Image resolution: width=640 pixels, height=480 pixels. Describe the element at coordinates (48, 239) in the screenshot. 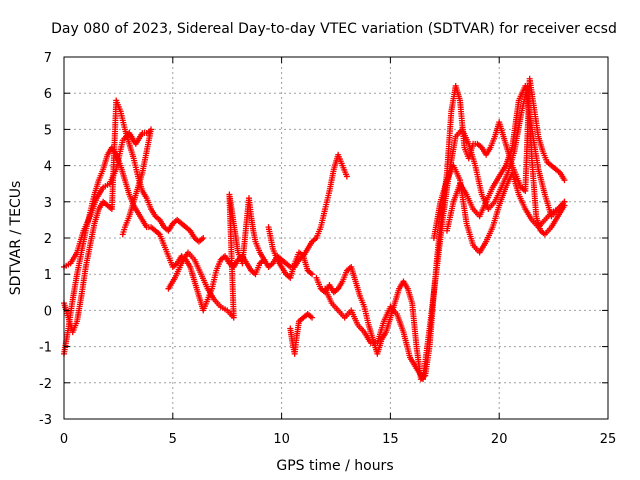

I see `y-tick-label: 2` at that location.